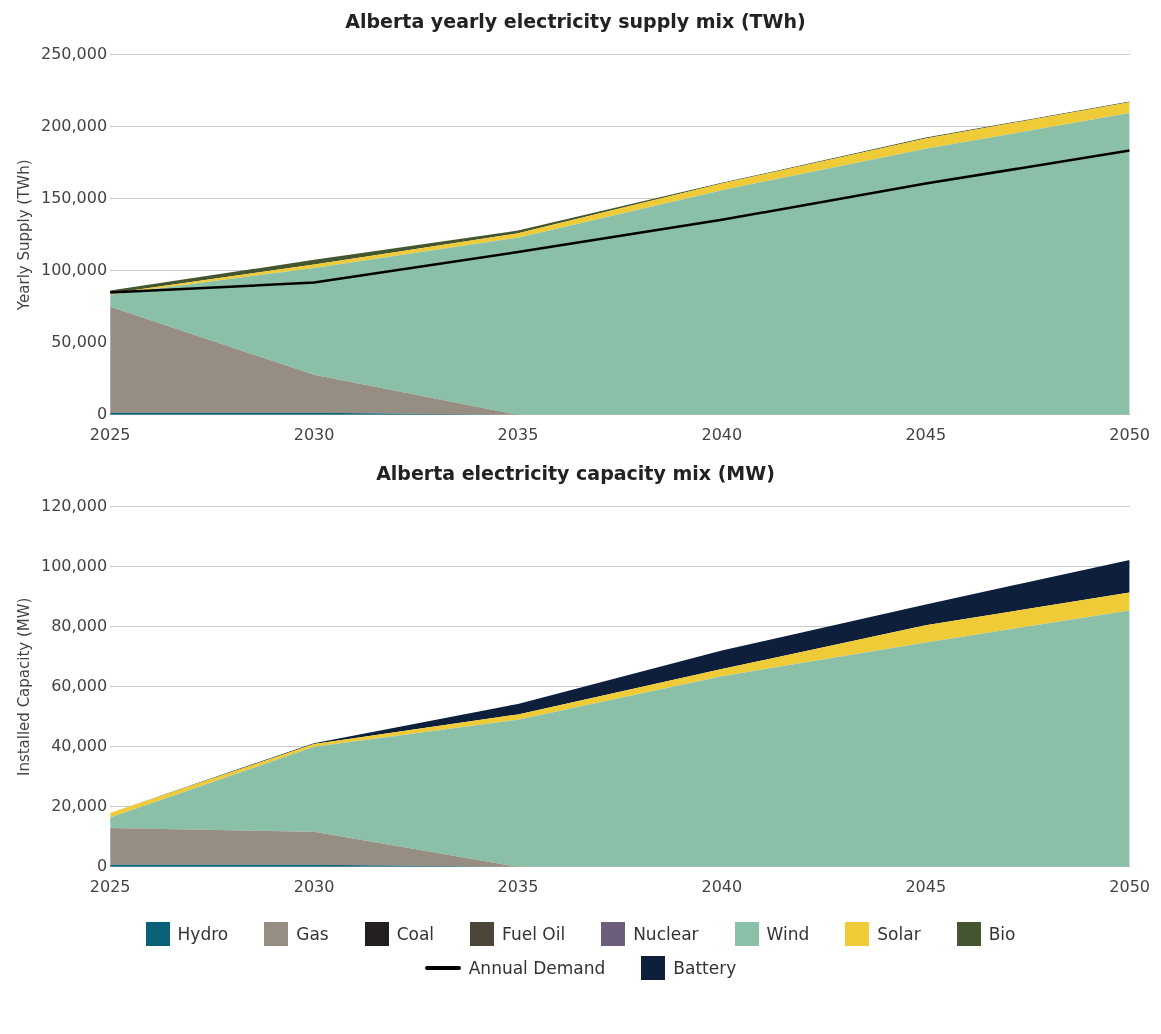 Image resolution: width=1161 pixels, height=1034 pixels. I want to click on chart-title: Alberta yearly electricity supply mix (TWh), so click(575, 21).